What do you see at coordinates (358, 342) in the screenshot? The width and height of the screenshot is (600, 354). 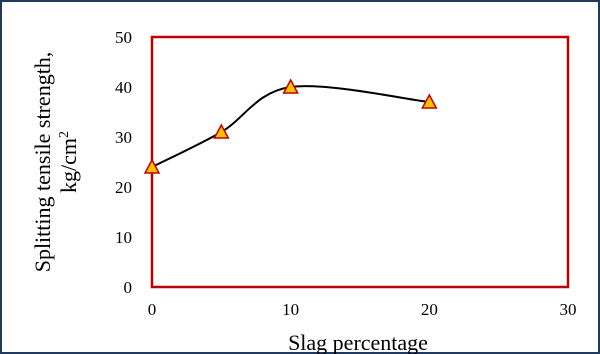 I see `x-axis-title: Slag percentage` at bounding box center [358, 342].